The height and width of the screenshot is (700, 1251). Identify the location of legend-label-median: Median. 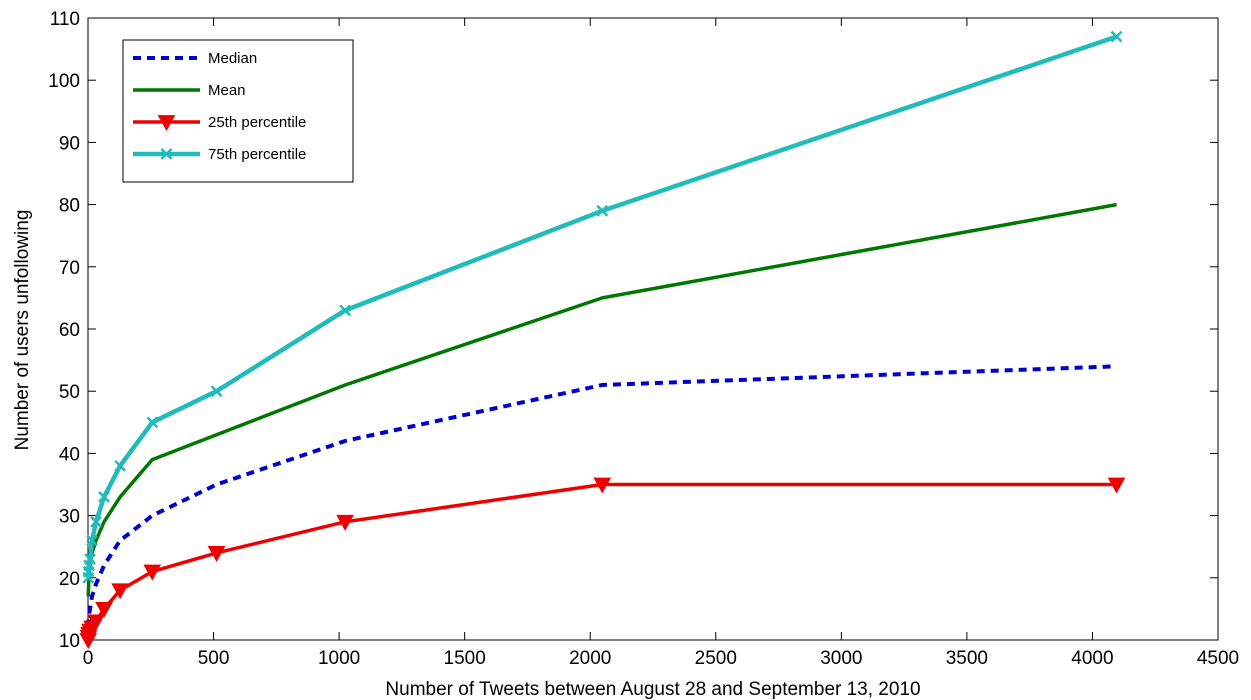
(232, 58).